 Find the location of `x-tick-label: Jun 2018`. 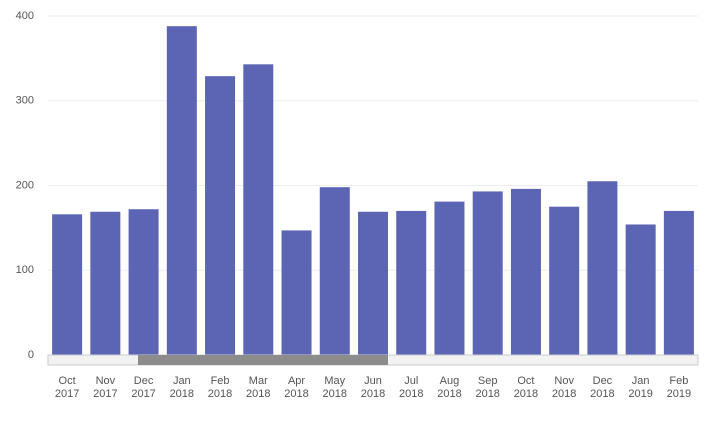

x-tick-label: Jun 2018 is located at coordinates (373, 387).